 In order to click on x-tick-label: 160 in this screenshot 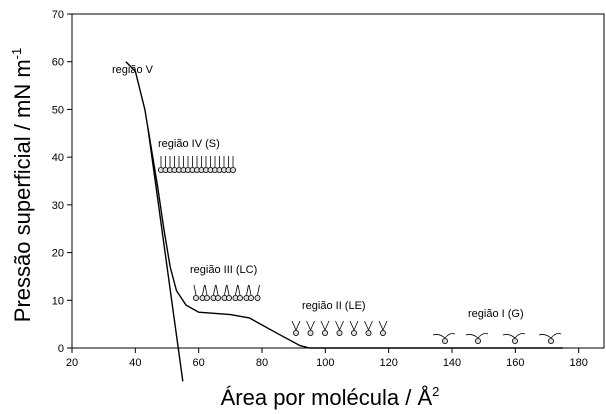, I will do `click(515, 363)`.